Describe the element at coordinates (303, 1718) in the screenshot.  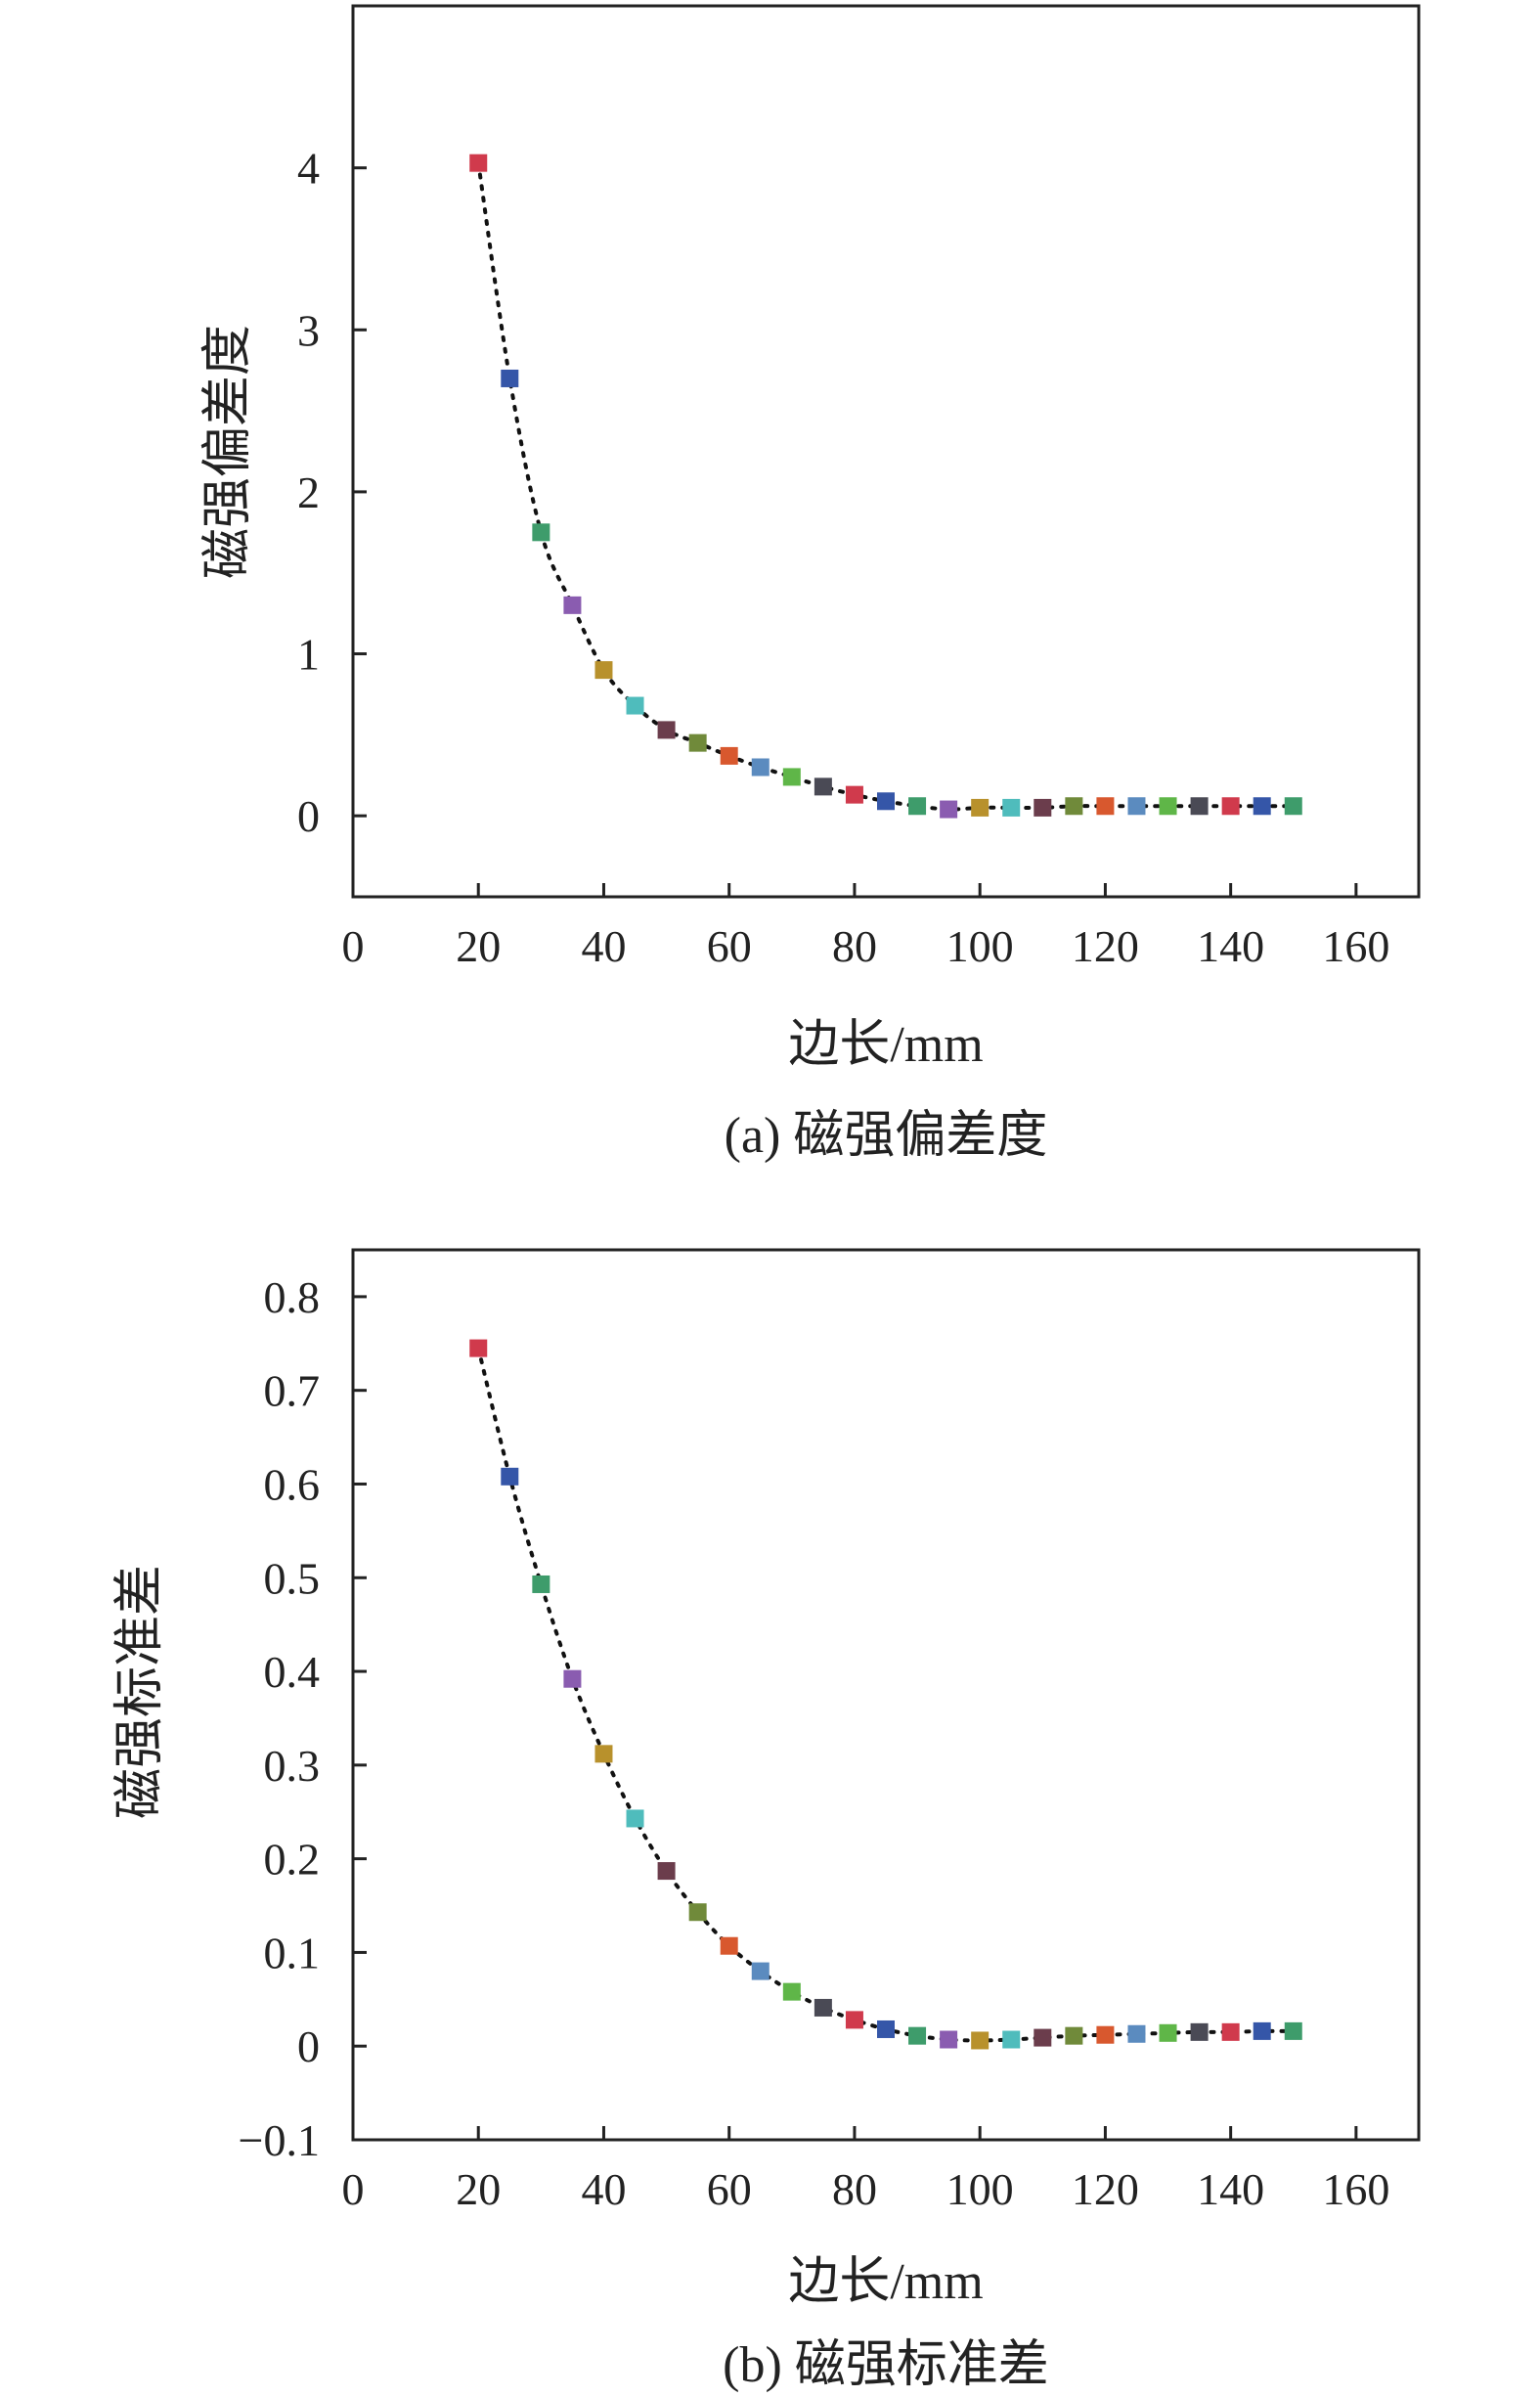
I see `y-ticks-b: −0.1 0 0.1 0.2 0.3 0.4 0.5 0.6 0.7 0.8` at that location.